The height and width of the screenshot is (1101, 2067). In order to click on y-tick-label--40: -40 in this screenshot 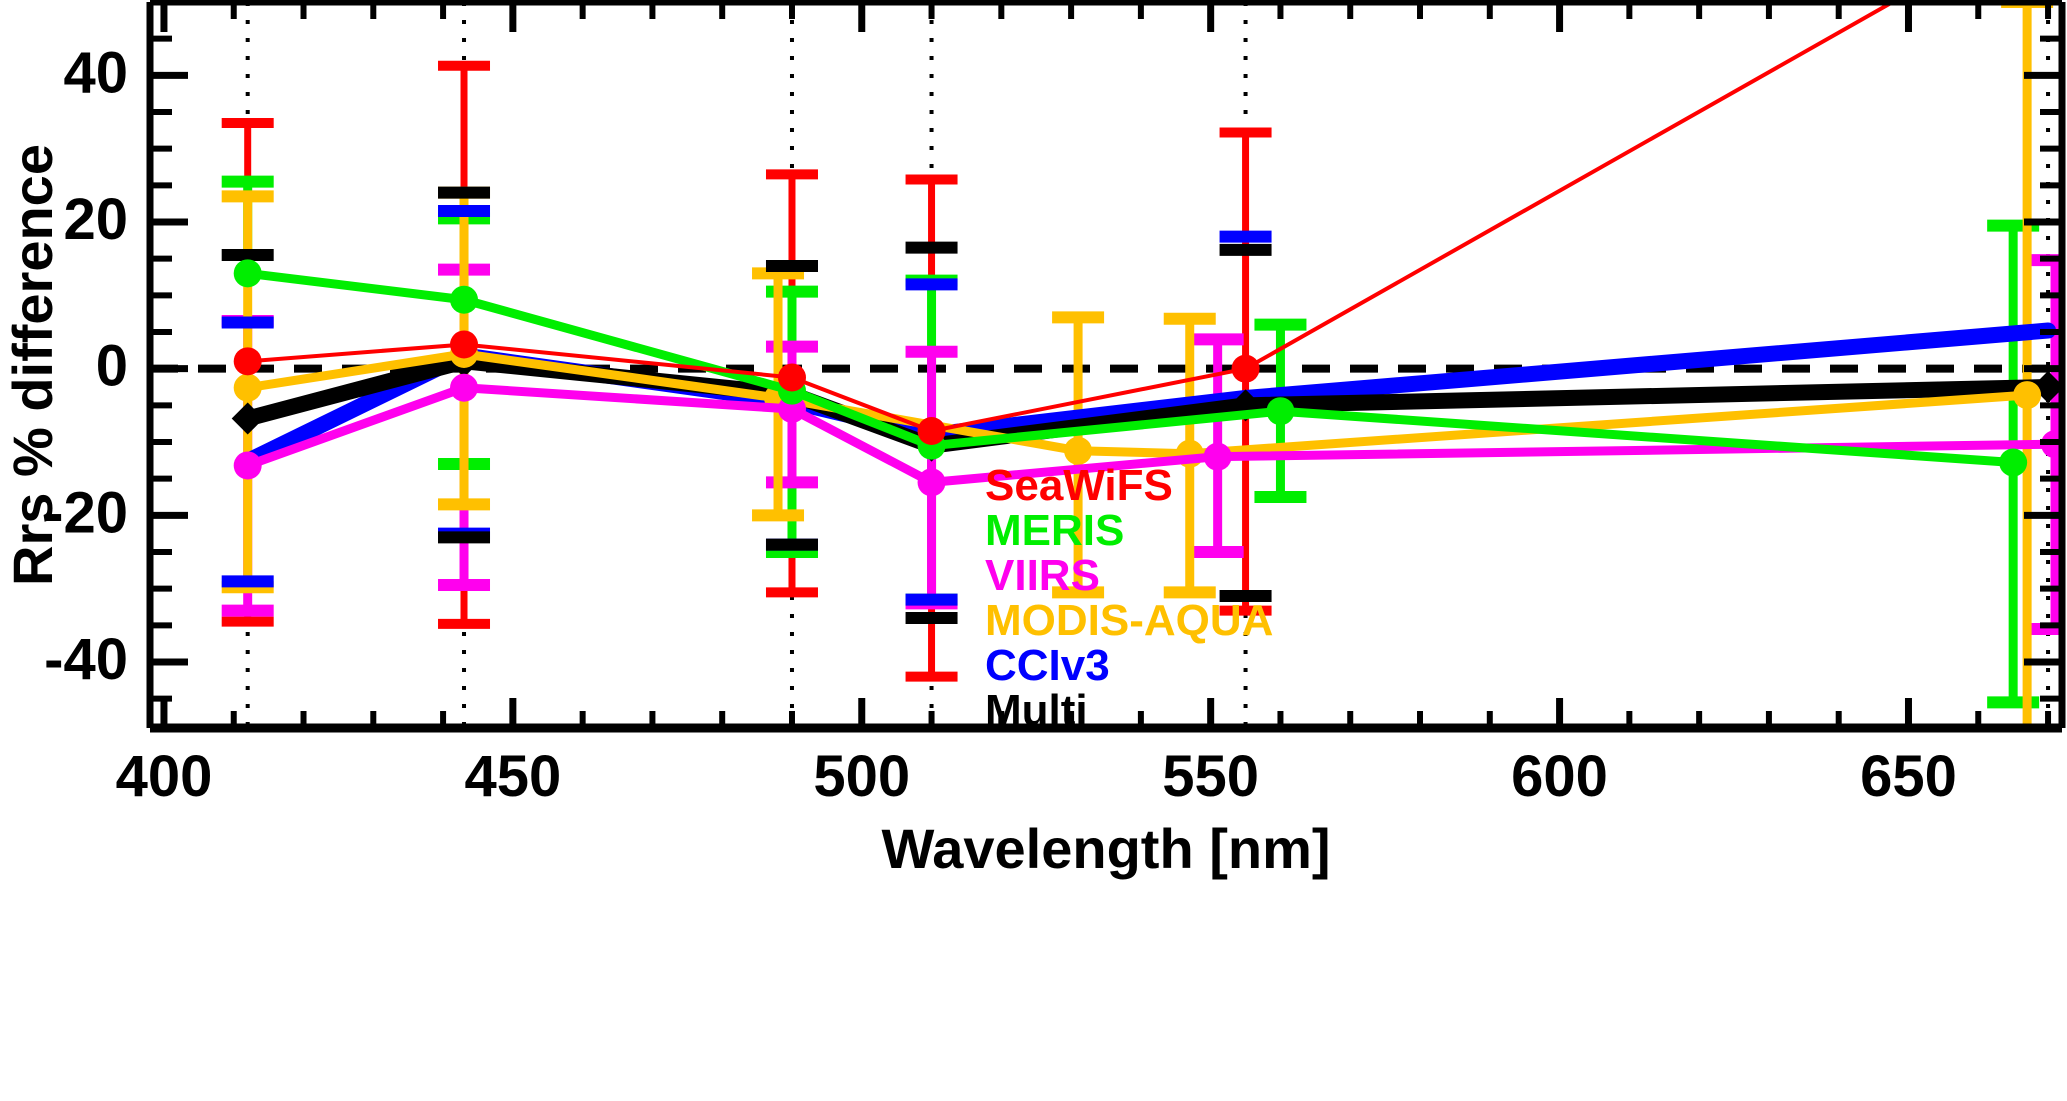, I will do `click(86, 659)`.